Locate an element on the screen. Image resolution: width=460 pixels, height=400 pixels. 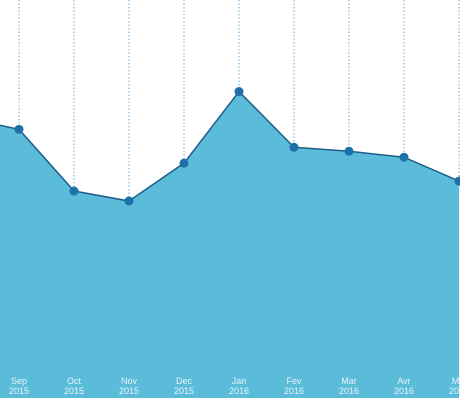
x-tick-month-label: Nov is located at coordinates (129, 381).